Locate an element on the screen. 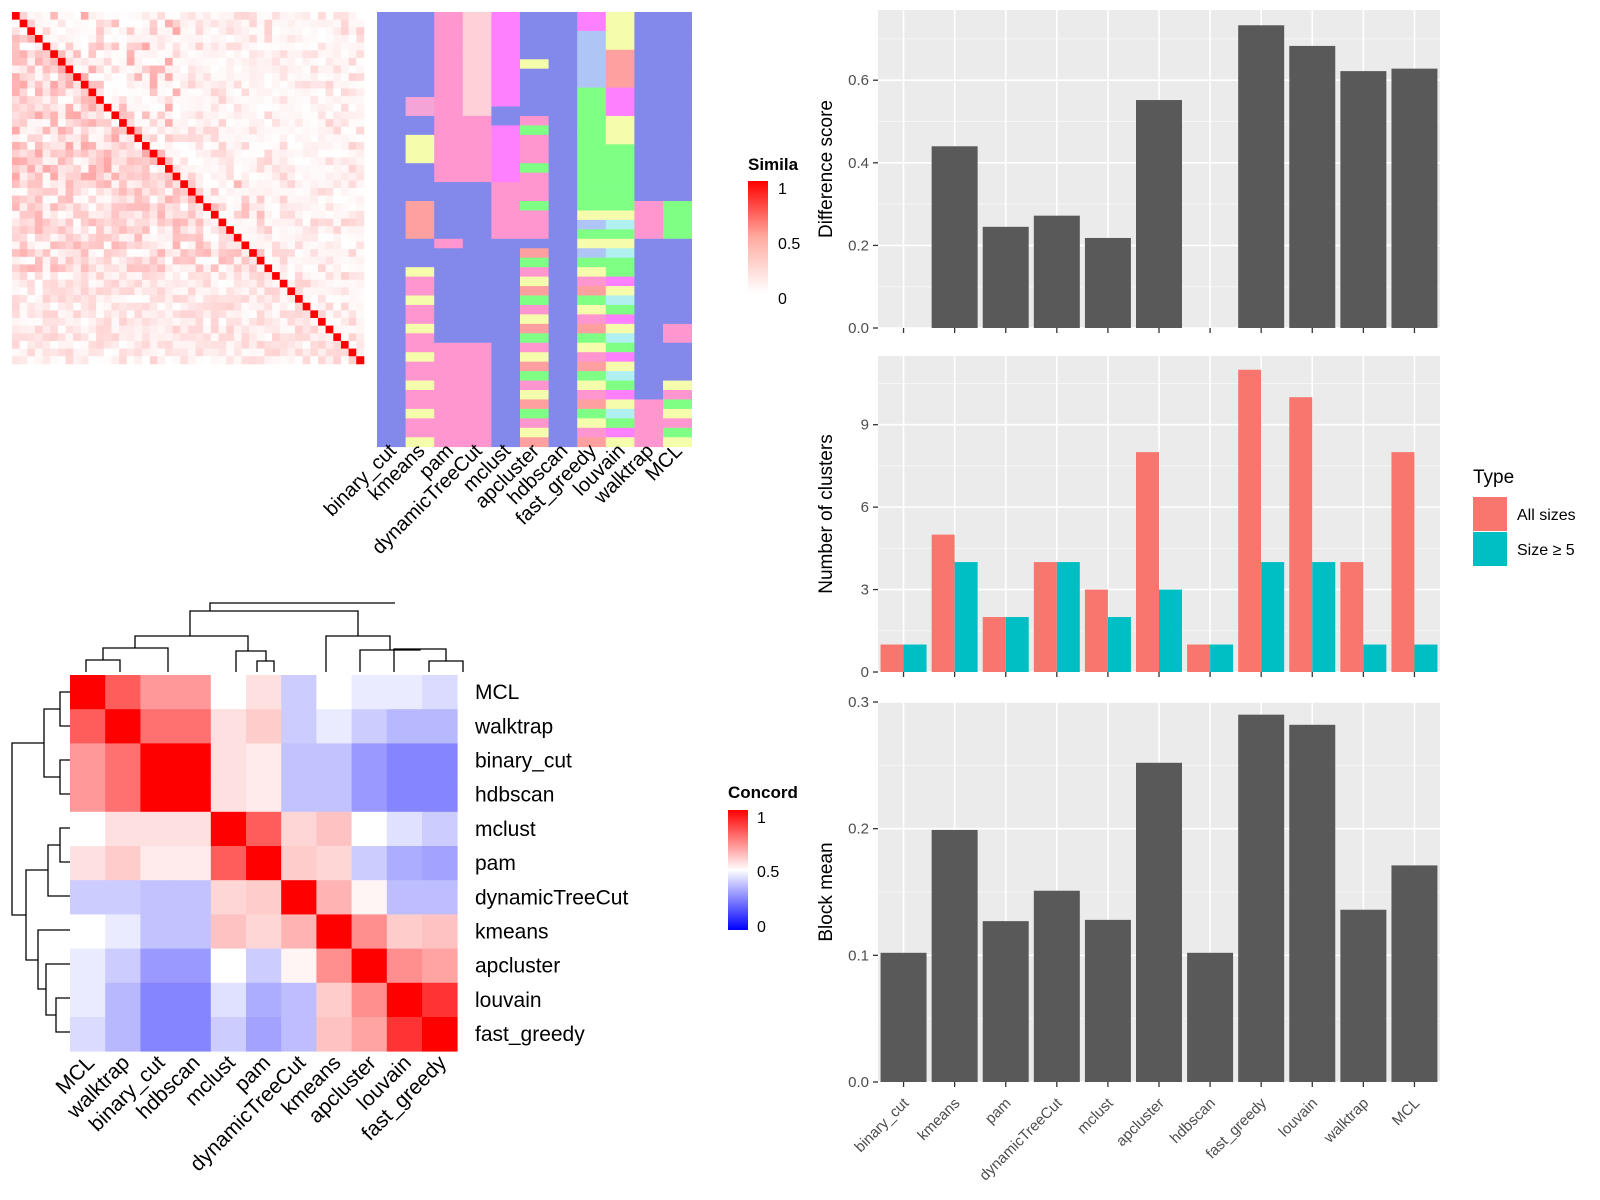 This screenshot has height=1200, width=1600. y-tick-label: 6 is located at coordinates (865, 507).